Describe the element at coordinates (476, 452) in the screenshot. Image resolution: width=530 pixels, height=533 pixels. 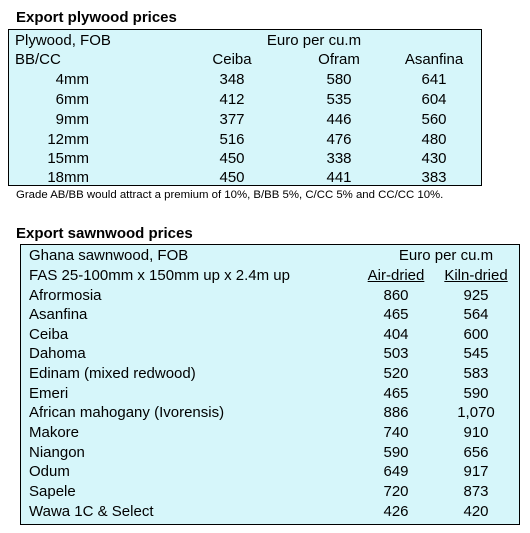
I see `sawnwood-cell: 656` at that location.